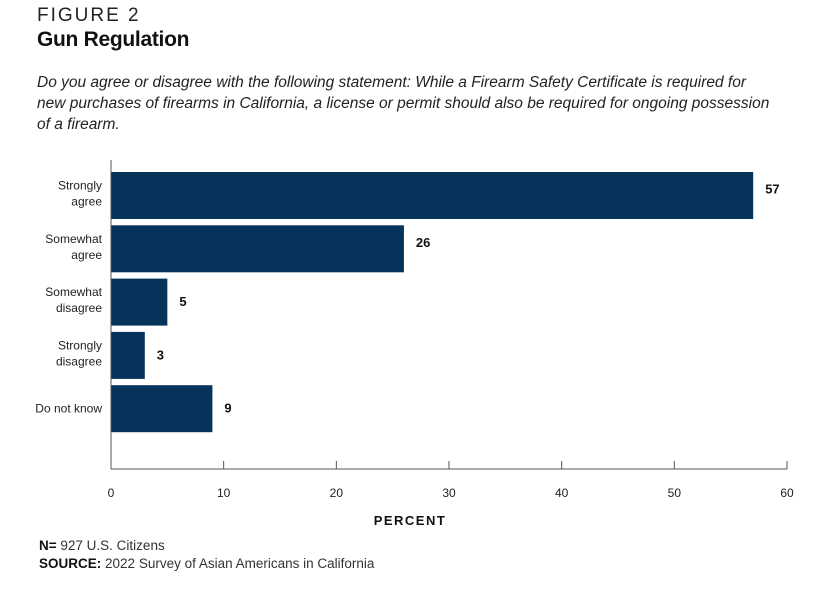 Image resolution: width=816 pixels, height=593 pixels. What do you see at coordinates (73, 247) in the screenshot?
I see `category-label-1: Somewhat agree` at bounding box center [73, 247].